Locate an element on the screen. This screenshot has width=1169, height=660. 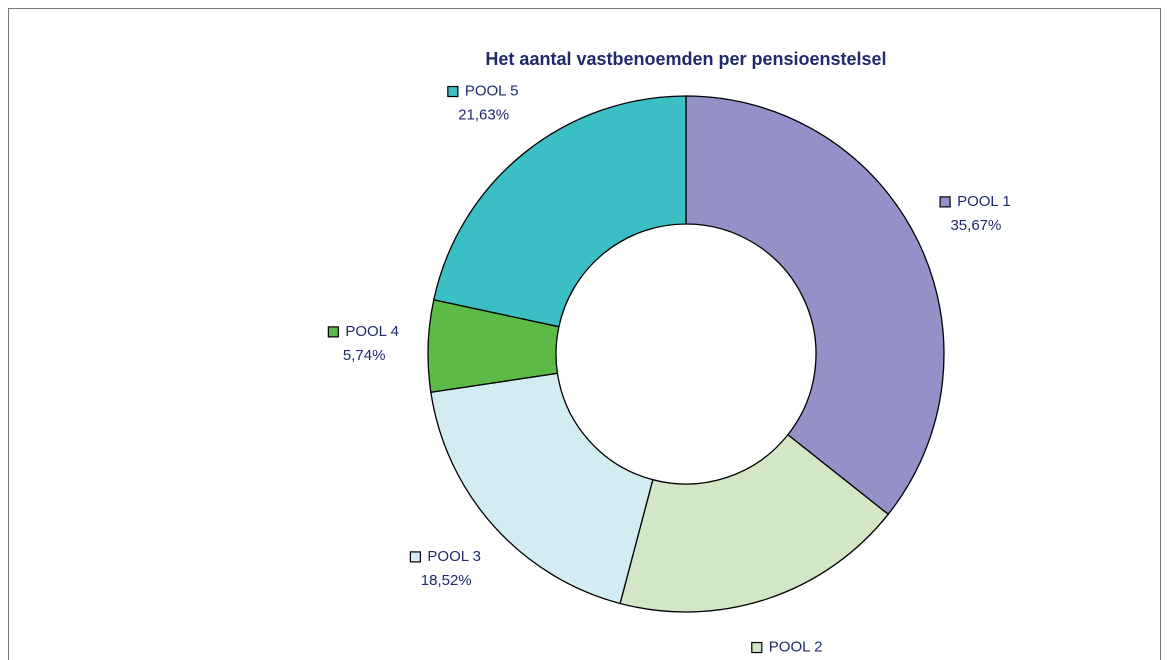
slice-label: POOL 2 is located at coordinates (796, 647).